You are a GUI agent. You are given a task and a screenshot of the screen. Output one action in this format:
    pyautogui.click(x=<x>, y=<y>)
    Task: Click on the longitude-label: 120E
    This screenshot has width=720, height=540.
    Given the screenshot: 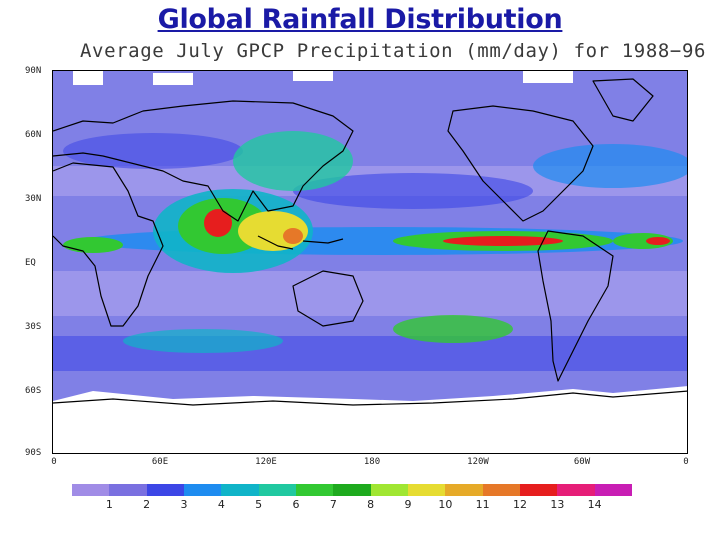 What is the action you would take?
    pyautogui.click(x=266, y=462)
    